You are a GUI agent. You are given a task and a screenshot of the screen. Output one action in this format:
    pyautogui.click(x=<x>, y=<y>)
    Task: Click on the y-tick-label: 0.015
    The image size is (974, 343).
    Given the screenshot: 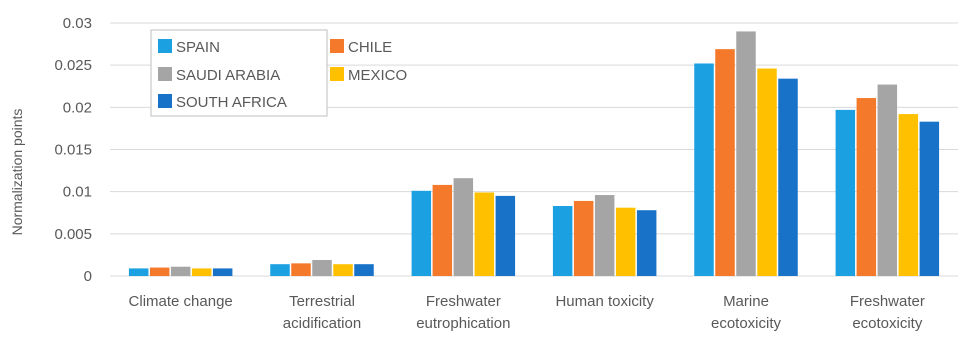 What is the action you would take?
    pyautogui.click(x=73, y=150)
    